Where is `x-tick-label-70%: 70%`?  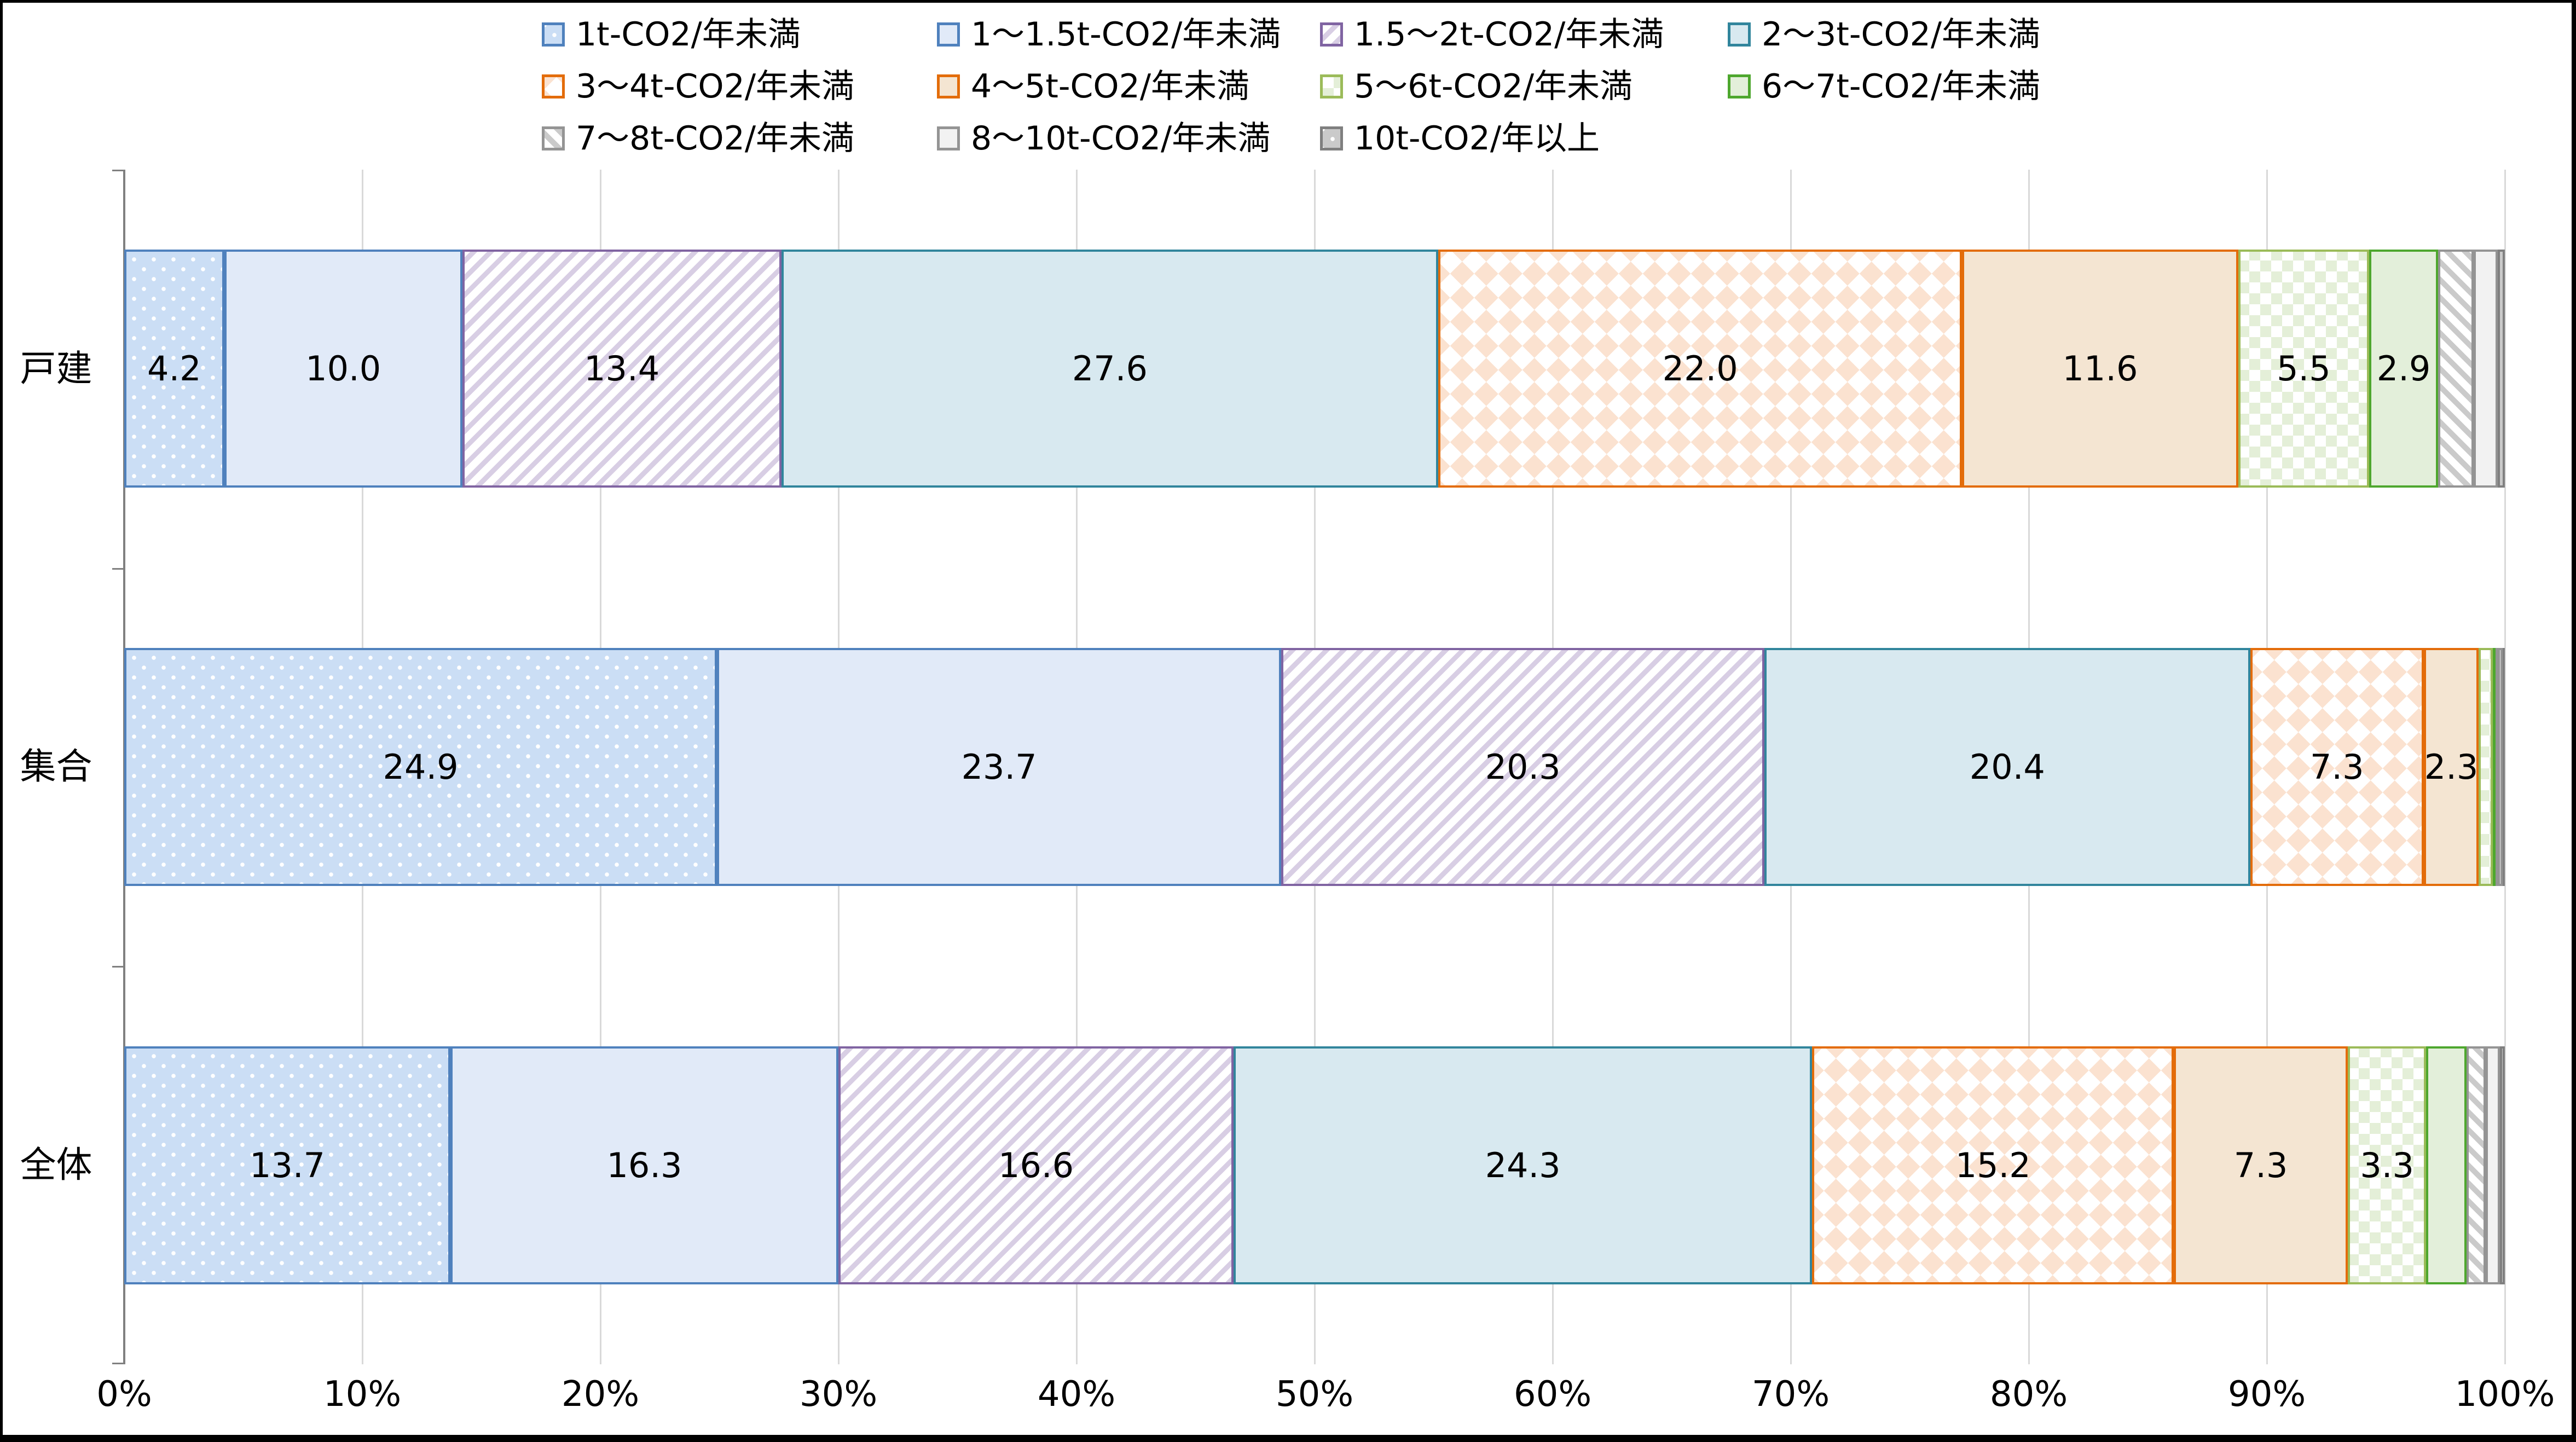 x-tick-label-70%: 70% is located at coordinates (1790, 1395).